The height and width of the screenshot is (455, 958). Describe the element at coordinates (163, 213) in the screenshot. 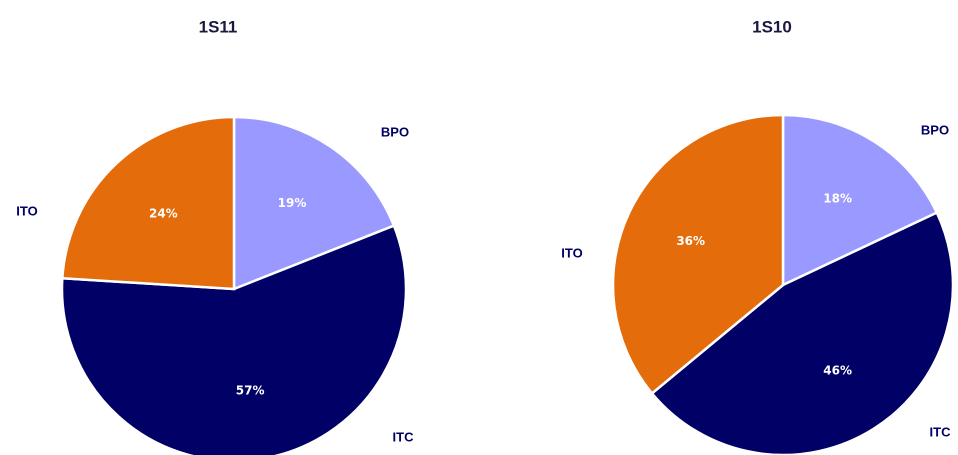

I see `data-label: 24%` at that location.